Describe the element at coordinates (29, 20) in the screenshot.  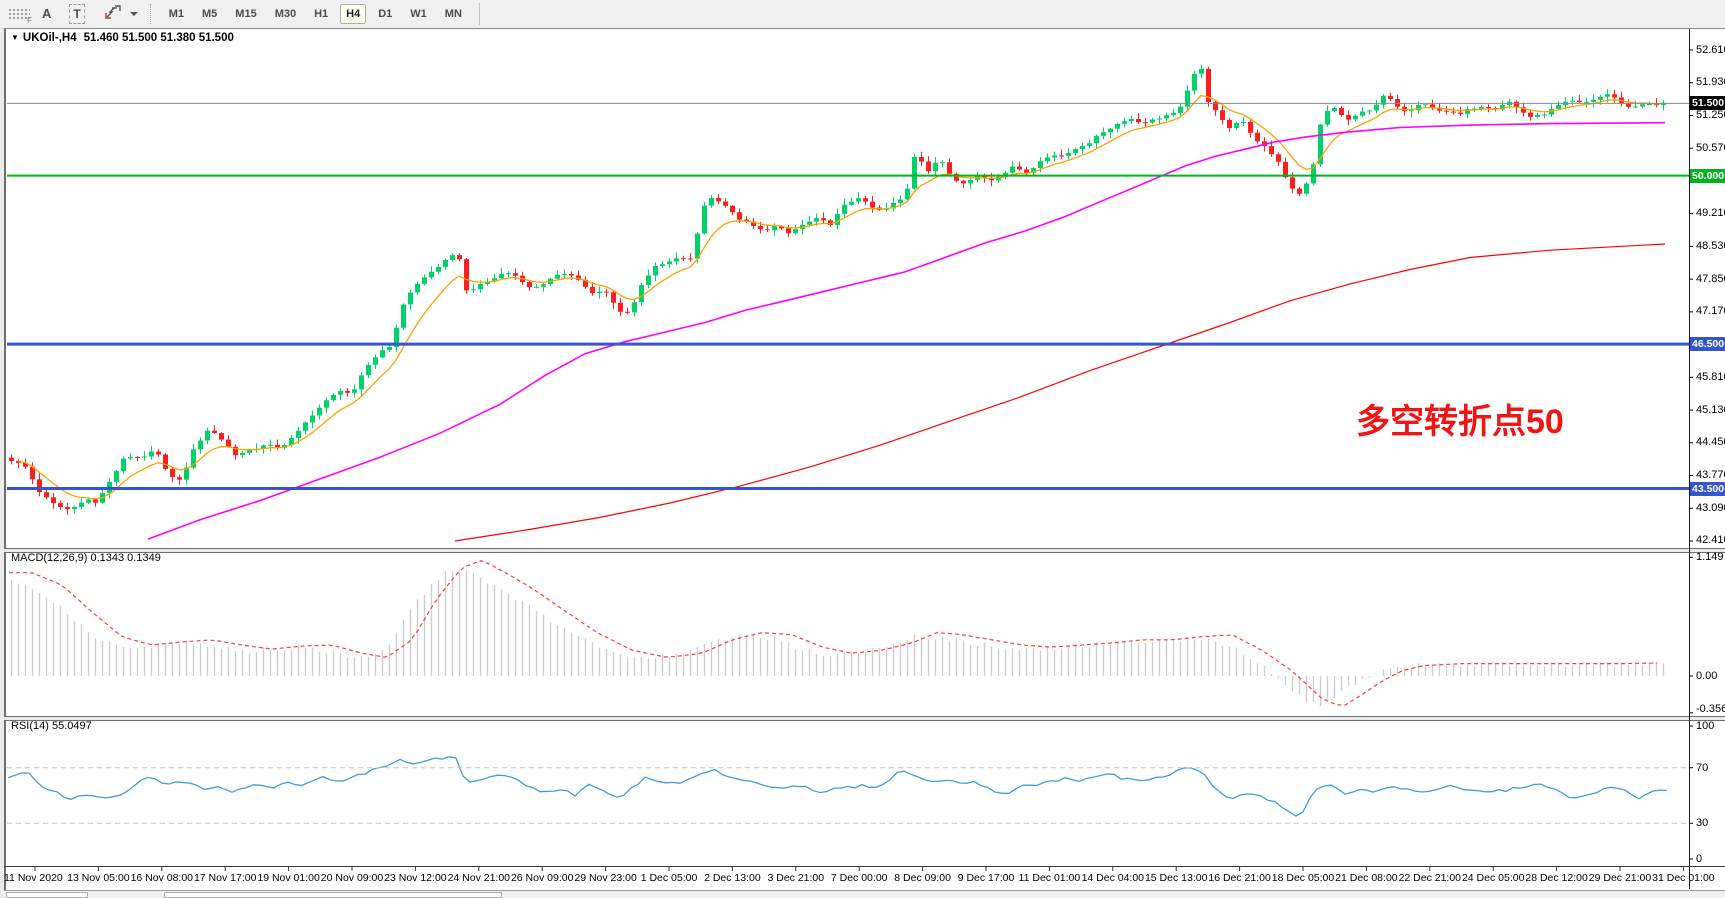
I see `grip-f-label: F` at that location.